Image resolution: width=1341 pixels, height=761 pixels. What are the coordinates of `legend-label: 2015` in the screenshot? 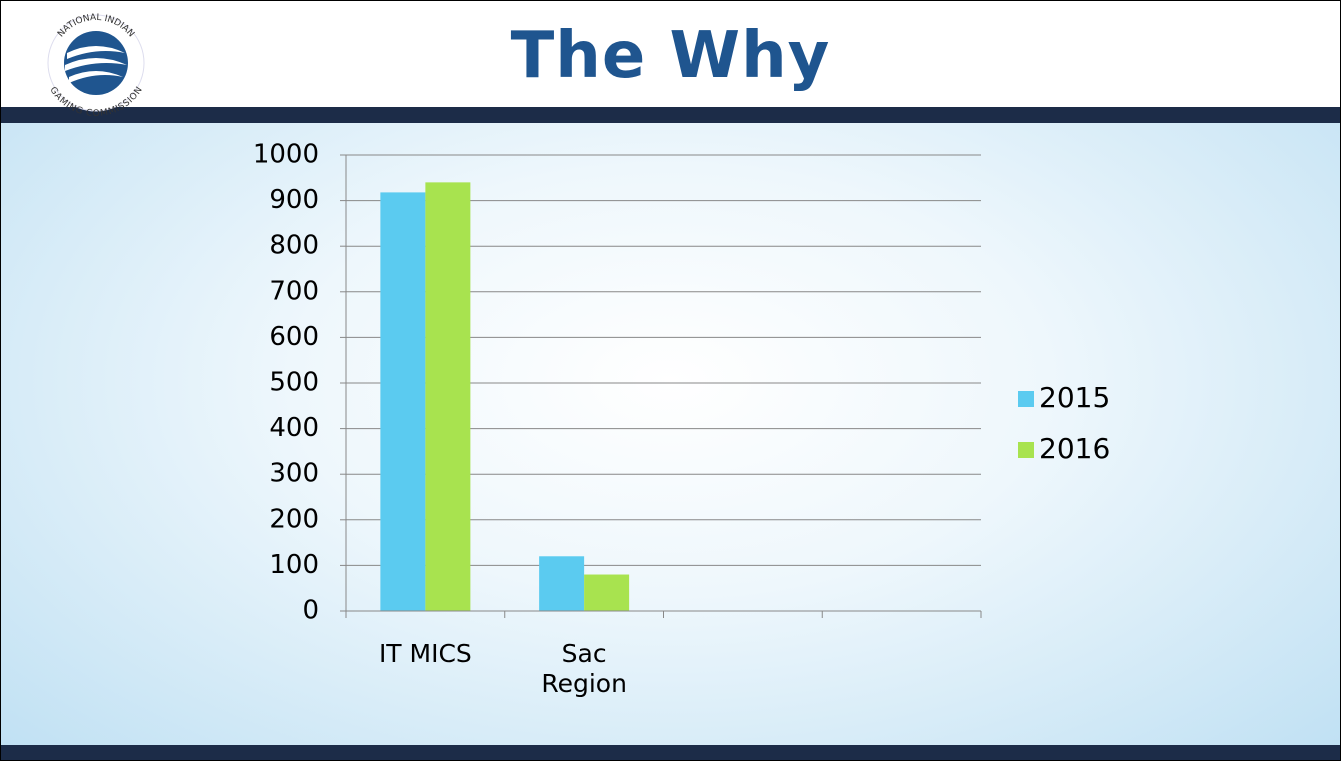 It's located at (1074, 397).